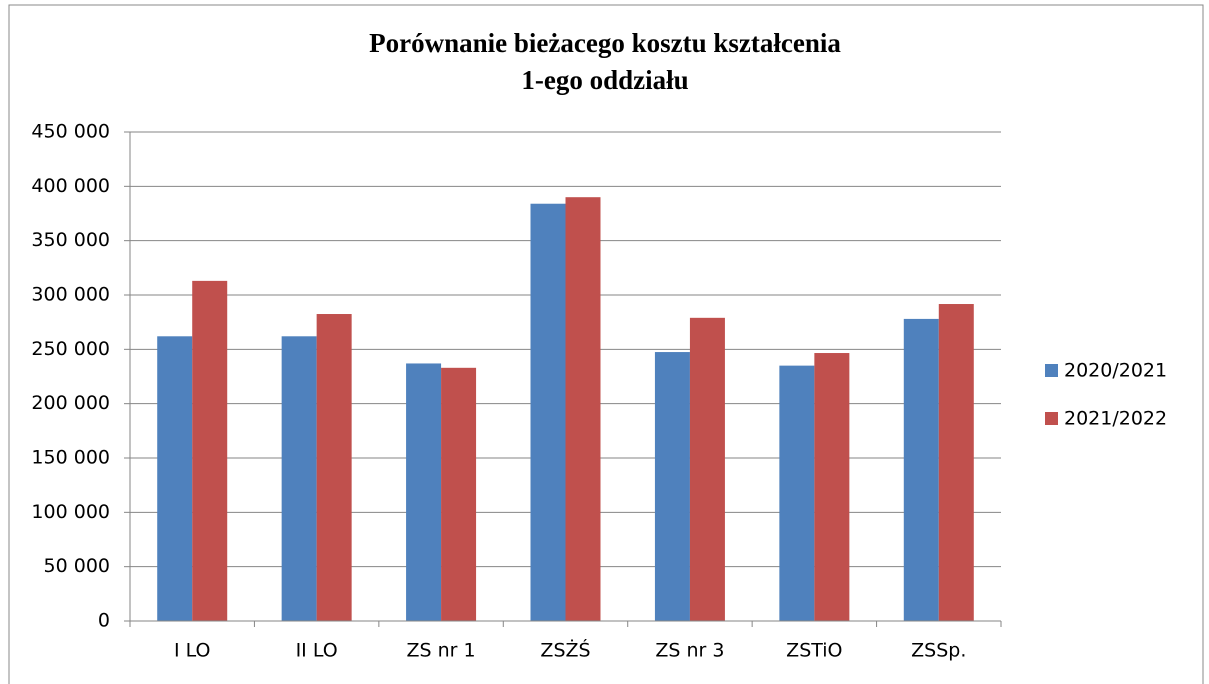  What do you see at coordinates (1115, 371) in the screenshot?
I see `legend-label: 2020/2021` at bounding box center [1115, 371].